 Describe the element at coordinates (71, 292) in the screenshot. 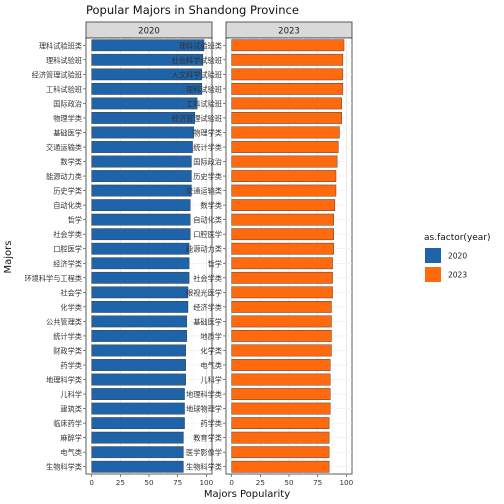

I see `category-label: 社会学` at that location.